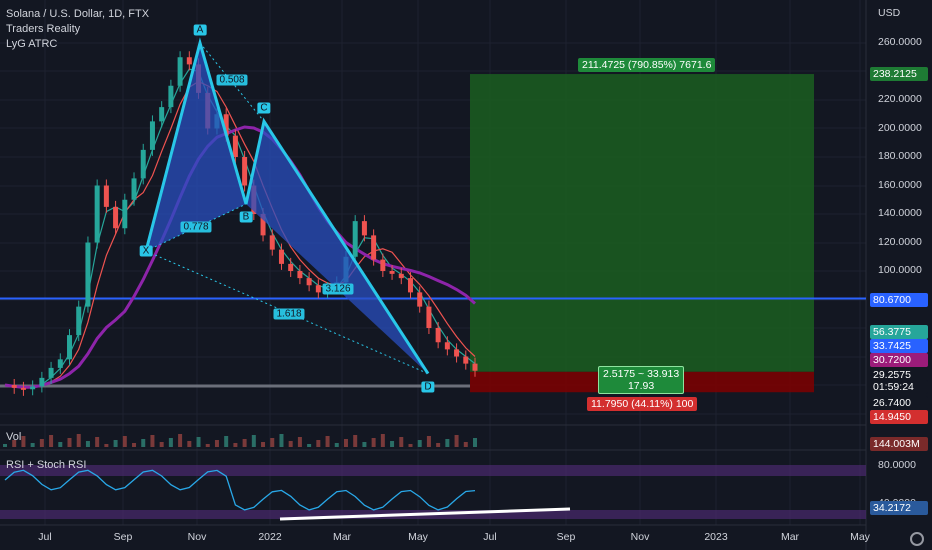 Image resolution: width=932 pixels, height=550 pixels. Describe the element at coordinates (566, 537) in the screenshot. I see `x-tick-7: Sep` at that location.